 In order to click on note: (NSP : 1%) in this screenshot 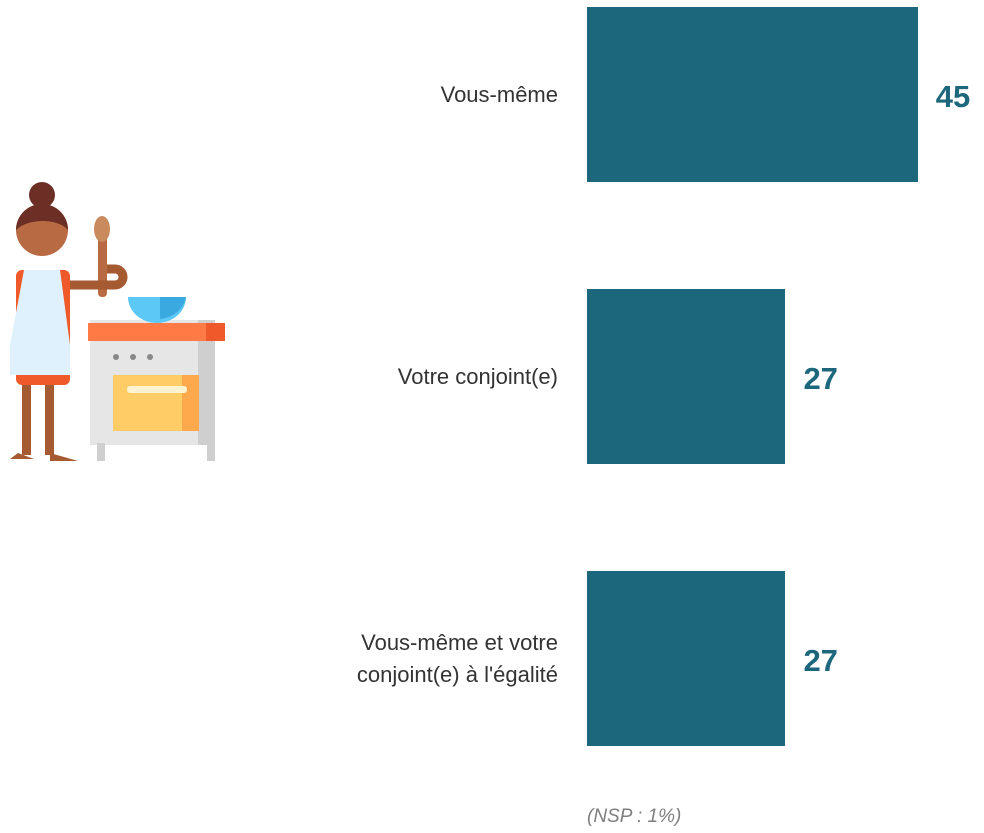, I will do `click(634, 816)`.